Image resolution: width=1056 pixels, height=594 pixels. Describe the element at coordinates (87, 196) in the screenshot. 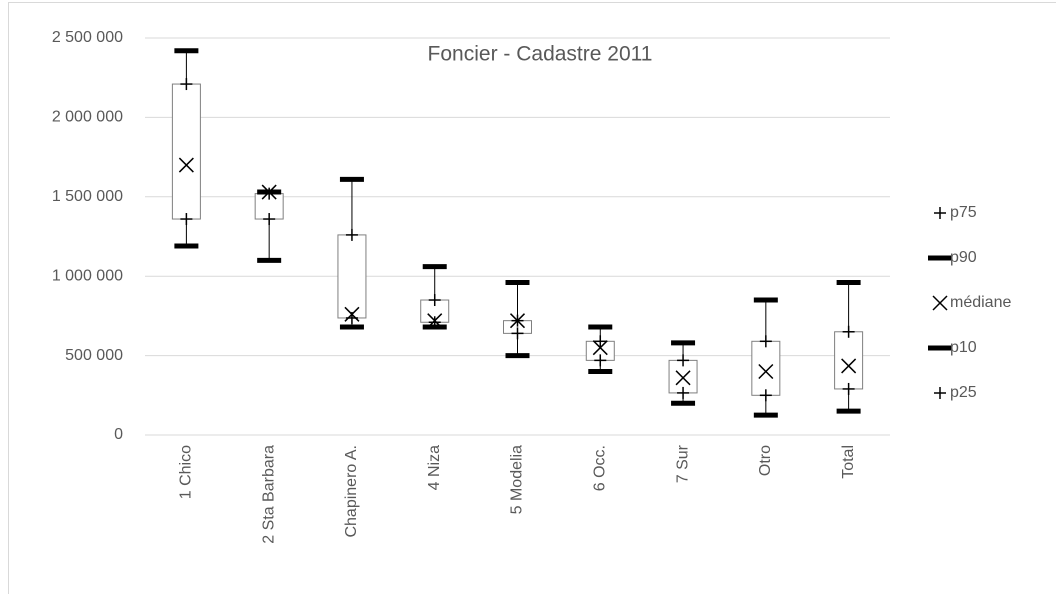

I see `y-tick-label: 1 500 000` at that location.